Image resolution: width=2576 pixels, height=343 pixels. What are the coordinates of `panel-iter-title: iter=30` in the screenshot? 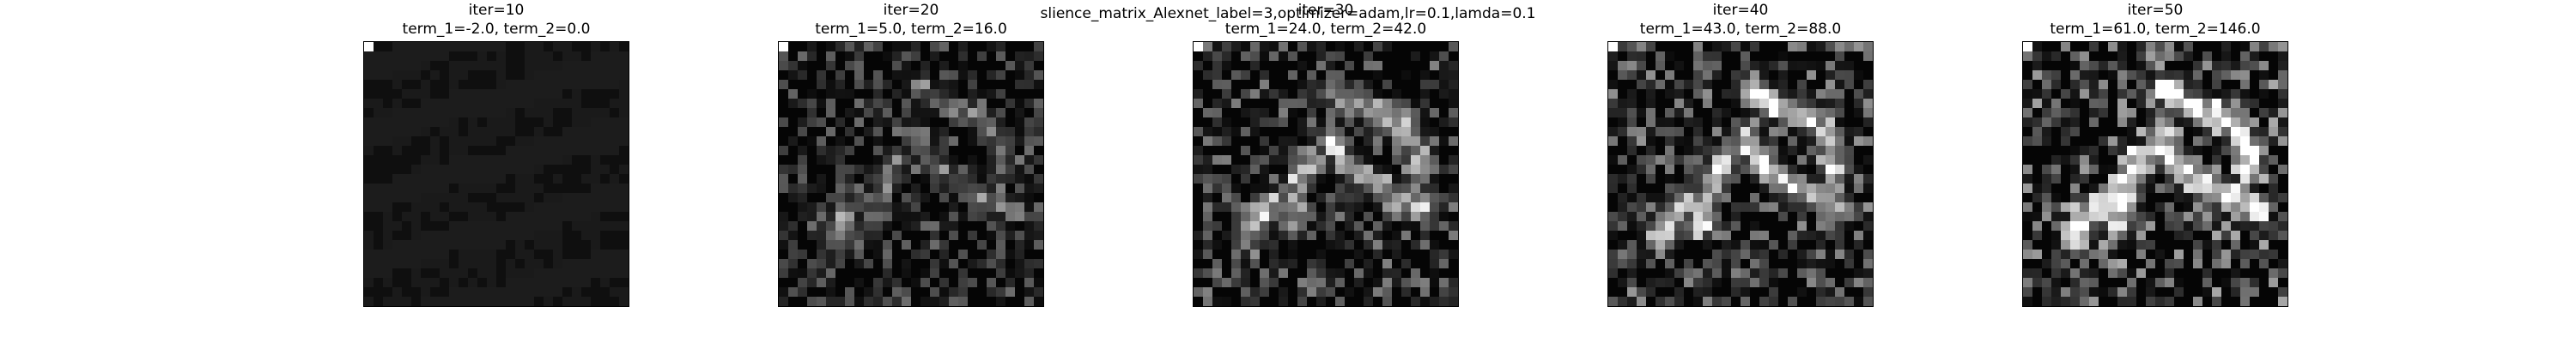 It's located at (1325, 11).